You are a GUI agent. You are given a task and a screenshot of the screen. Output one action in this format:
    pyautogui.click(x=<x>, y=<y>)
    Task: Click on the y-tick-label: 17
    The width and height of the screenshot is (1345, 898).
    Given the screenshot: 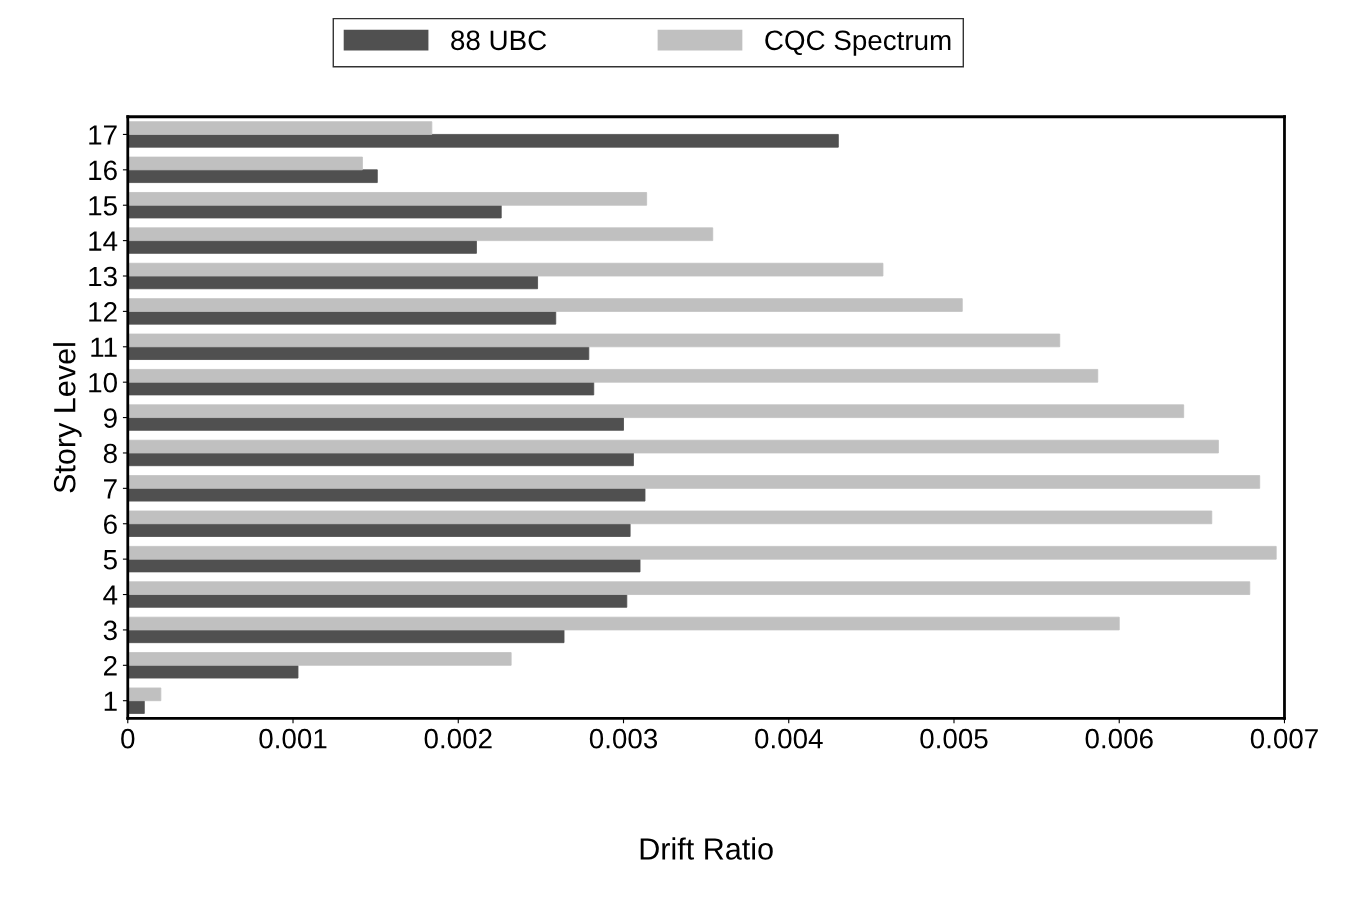 What is the action you would take?
    pyautogui.click(x=103, y=135)
    